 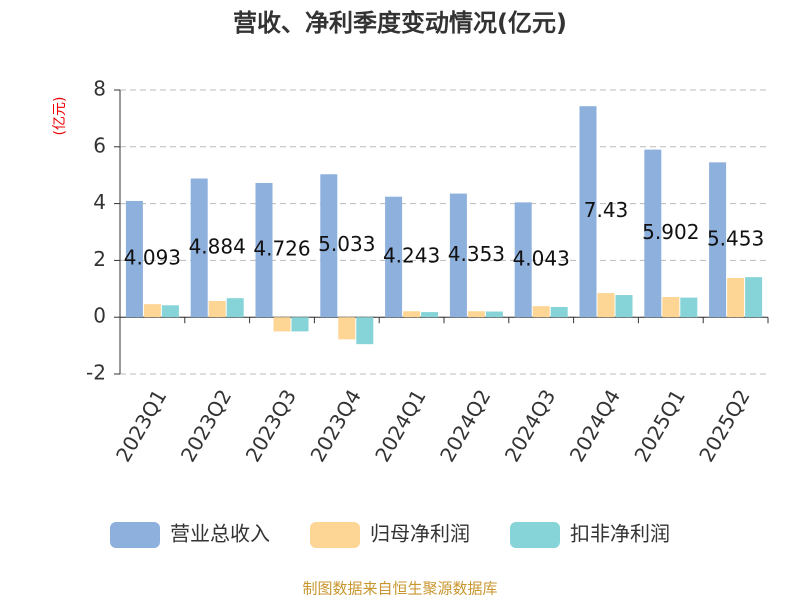 I want to click on x-tick-label: 2024Q1, so click(x=400, y=425).